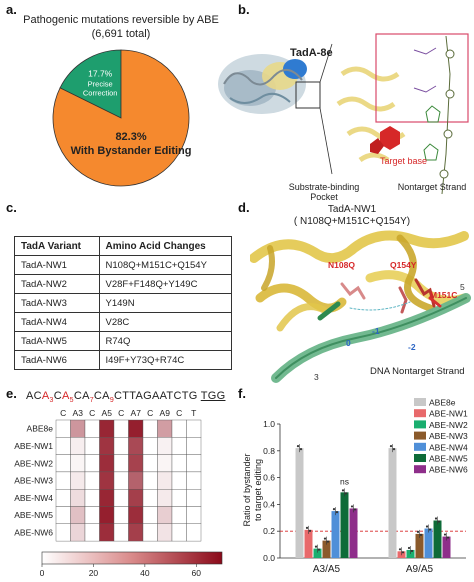  Describe the element at coordinates (11, 207) in the screenshot. I see `panel-c-label: c.` at that location.